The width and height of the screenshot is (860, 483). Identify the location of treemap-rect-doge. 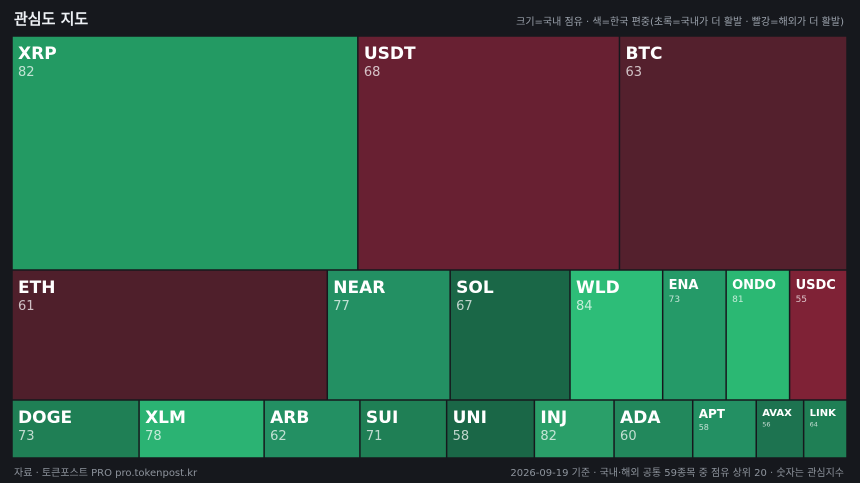
(75, 429).